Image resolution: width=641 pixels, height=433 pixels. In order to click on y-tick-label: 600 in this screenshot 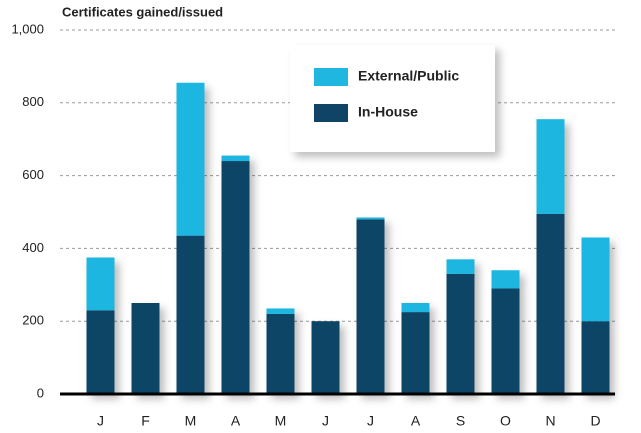, I will do `click(33, 174)`.